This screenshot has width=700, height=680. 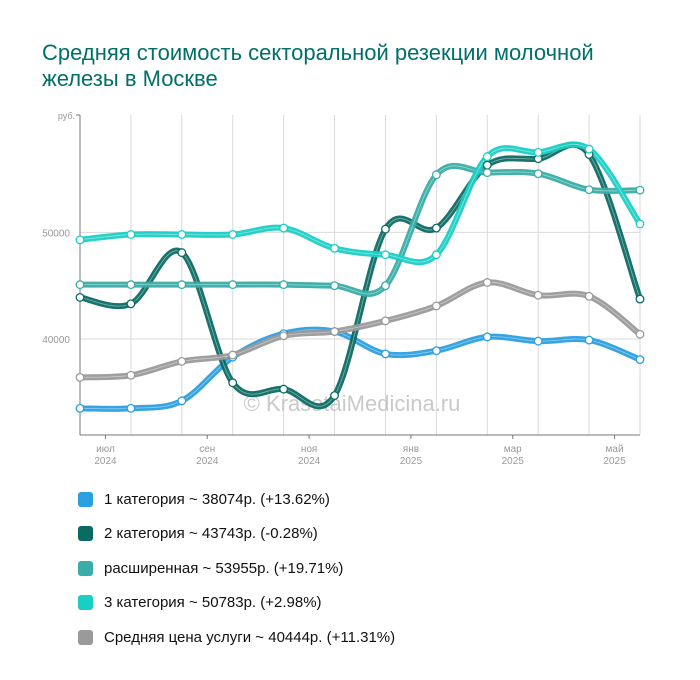 What do you see at coordinates (66, 116) in the screenshot?
I see `y-axis-unit-label: руб.` at bounding box center [66, 116].